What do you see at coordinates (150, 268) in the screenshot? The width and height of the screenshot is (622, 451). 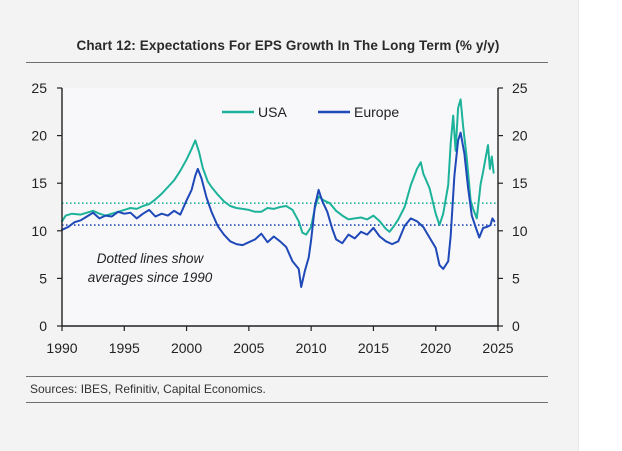 I see `annotation: Dotted lines show averages since 1990` at bounding box center [150, 268].